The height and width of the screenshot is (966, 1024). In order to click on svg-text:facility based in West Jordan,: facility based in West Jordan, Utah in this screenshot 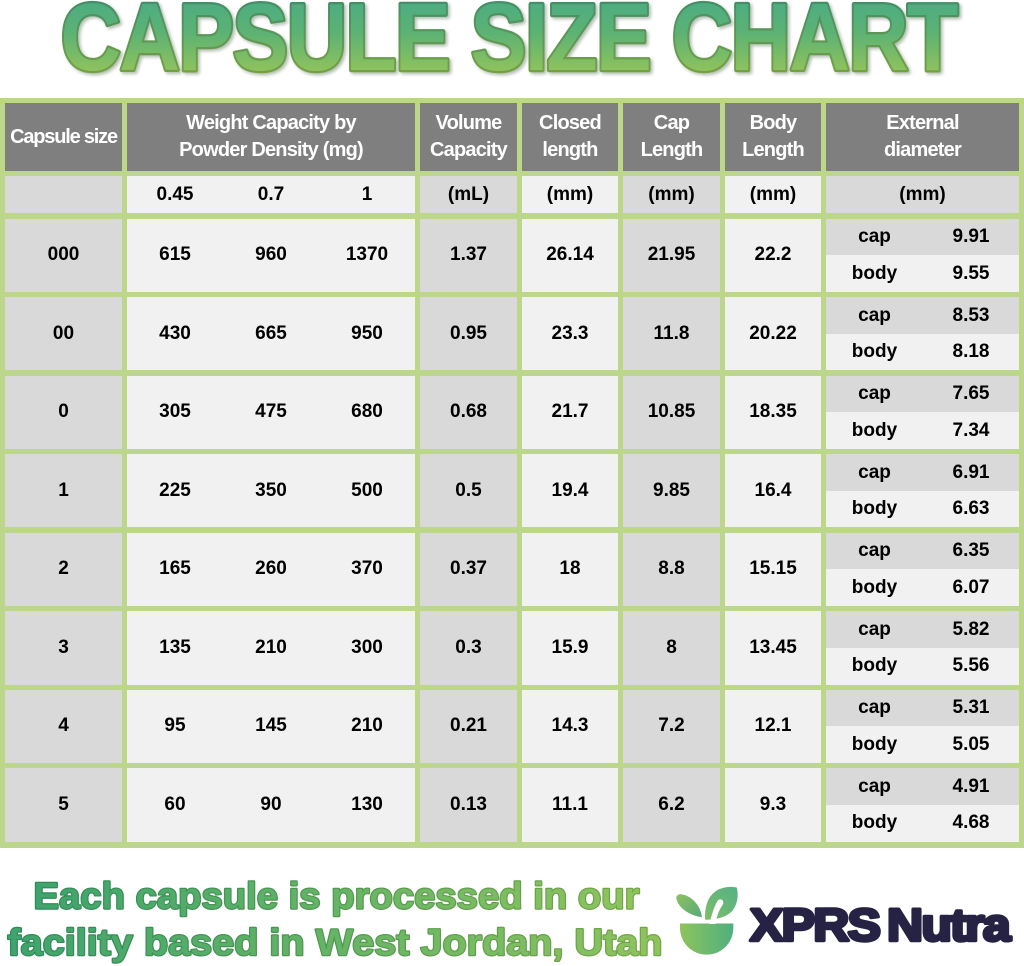, I will do `click(335, 942)`.